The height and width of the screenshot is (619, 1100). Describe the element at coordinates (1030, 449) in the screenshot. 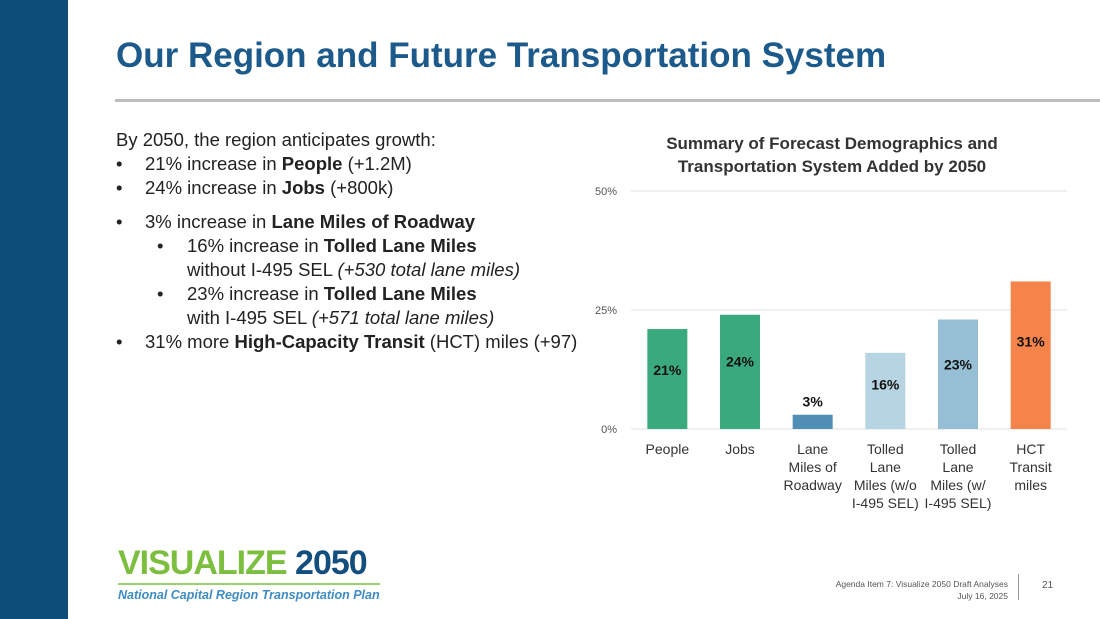

I see `x-tick-label: HCT` at that location.